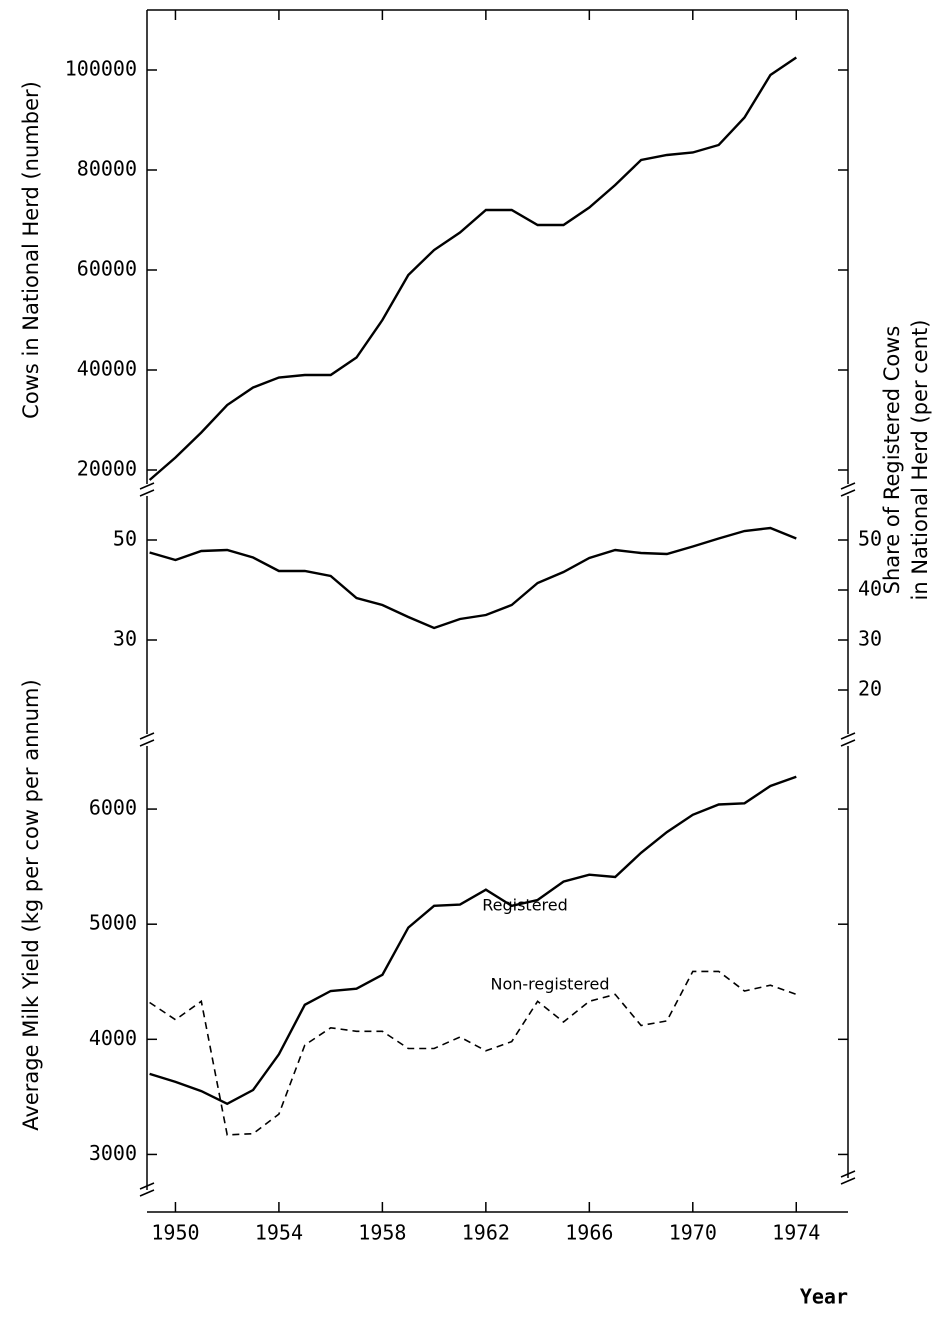  Describe the element at coordinates (125, 639) in the screenshot. I see `y-tick-label: 30` at that location.